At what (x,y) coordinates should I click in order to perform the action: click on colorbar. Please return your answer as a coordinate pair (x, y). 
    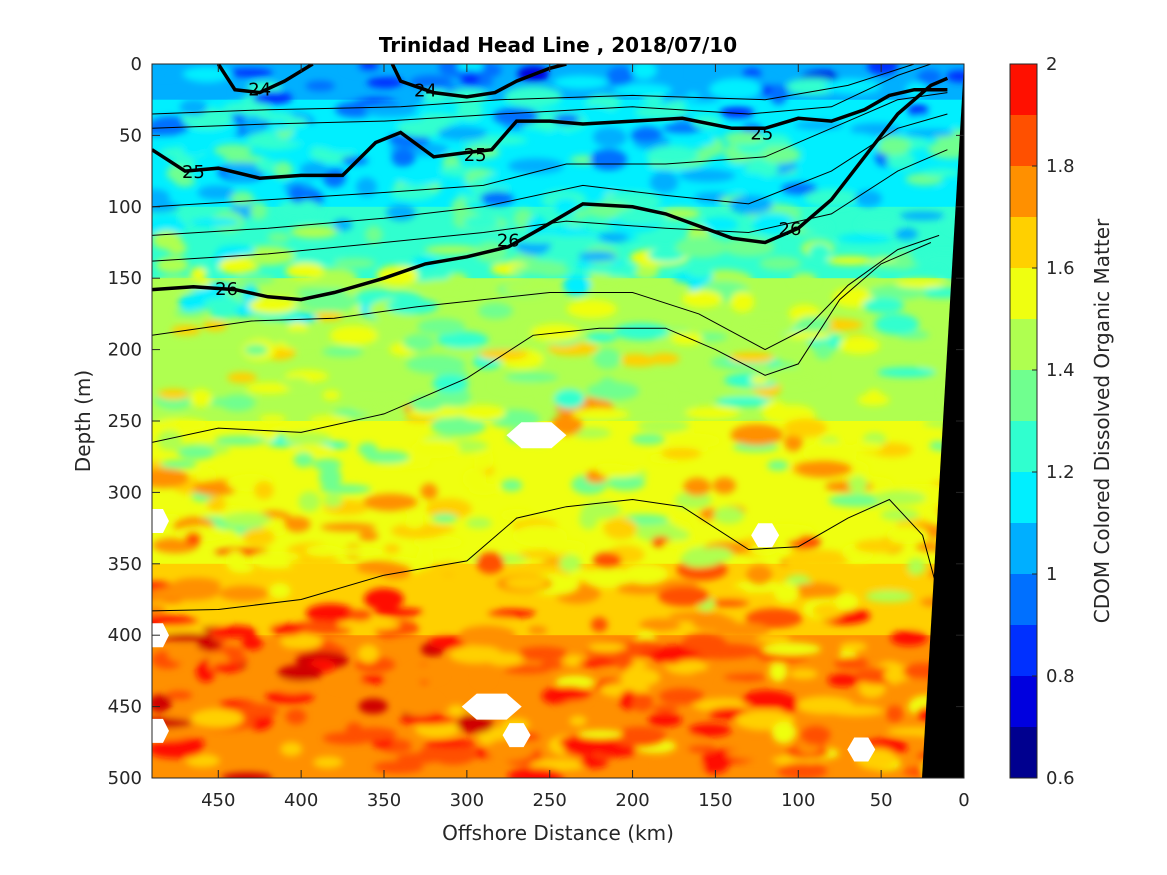
    Looking at the image, I should click on (1023, 421).